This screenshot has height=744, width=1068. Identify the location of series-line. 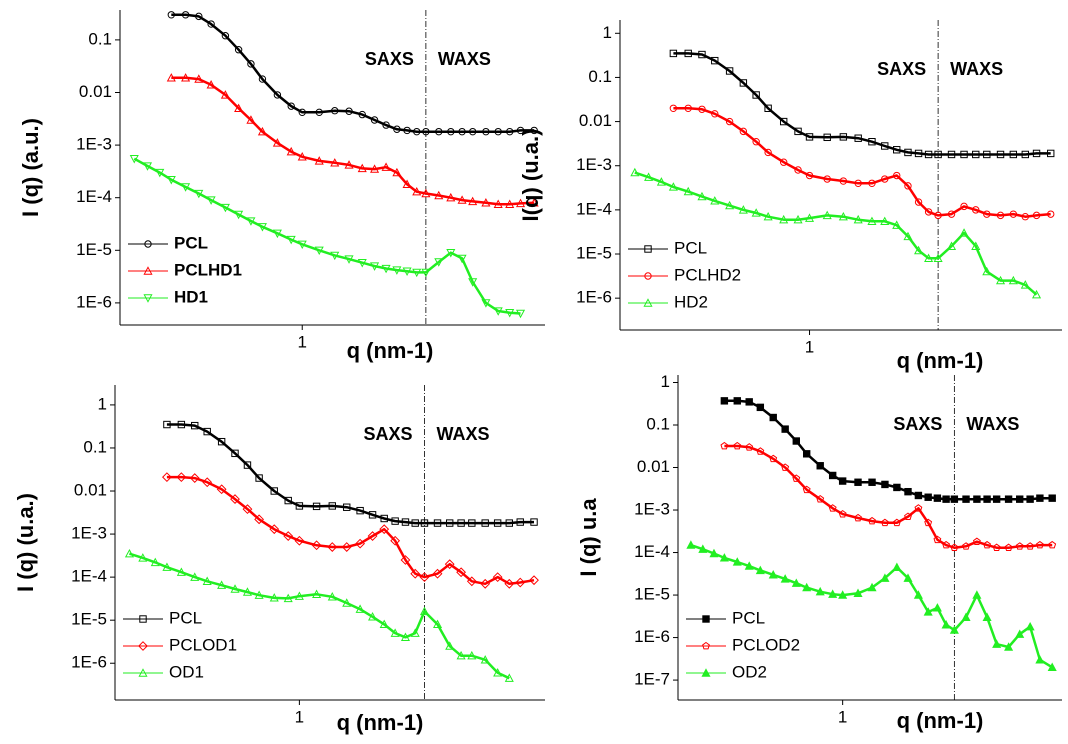
(862, 162).